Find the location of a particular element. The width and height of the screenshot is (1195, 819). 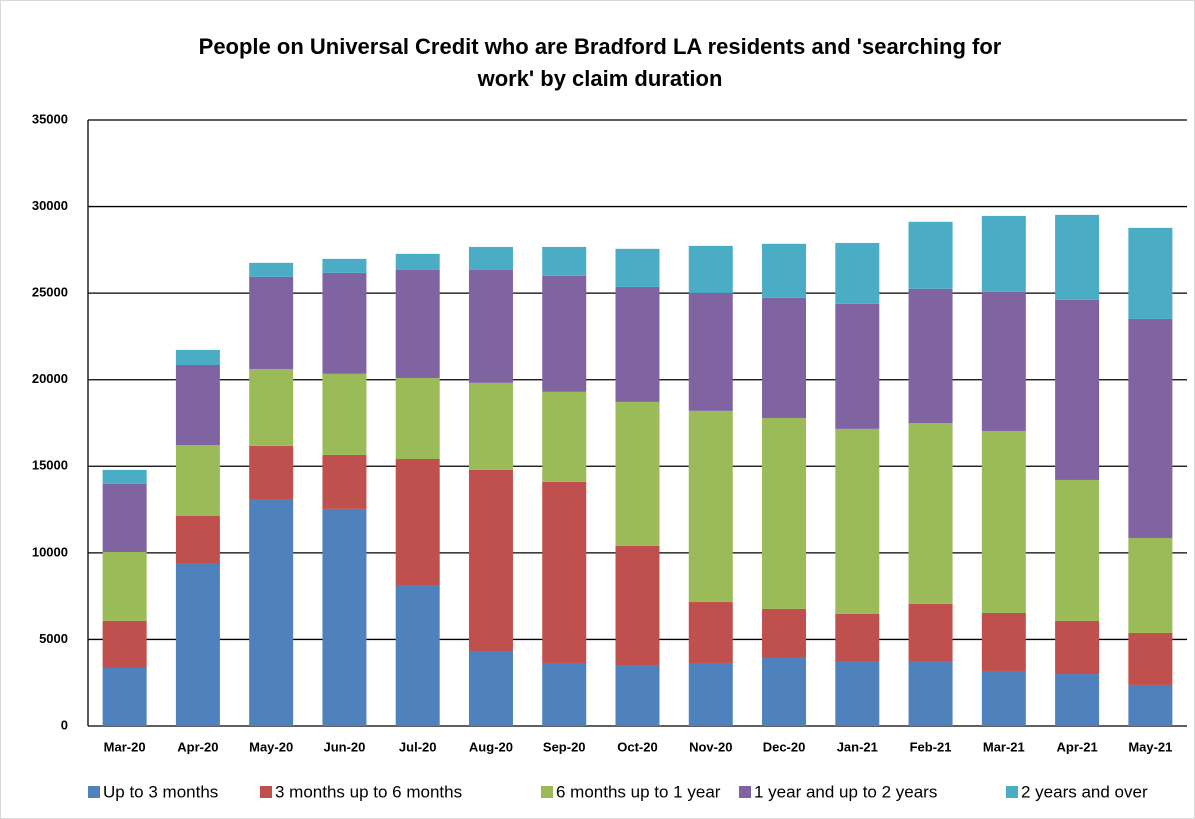

y-tick-label: 15000 is located at coordinates (50, 465).